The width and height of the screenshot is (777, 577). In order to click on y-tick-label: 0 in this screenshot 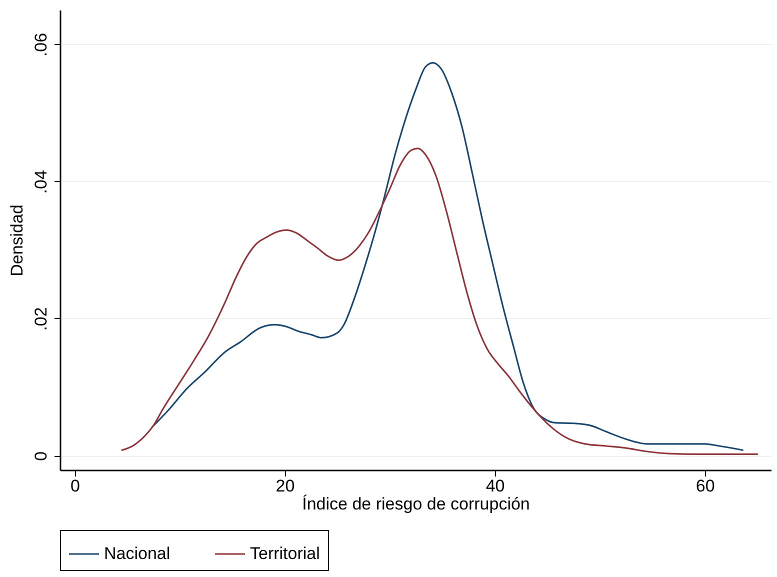, I will do `click(41, 456)`.